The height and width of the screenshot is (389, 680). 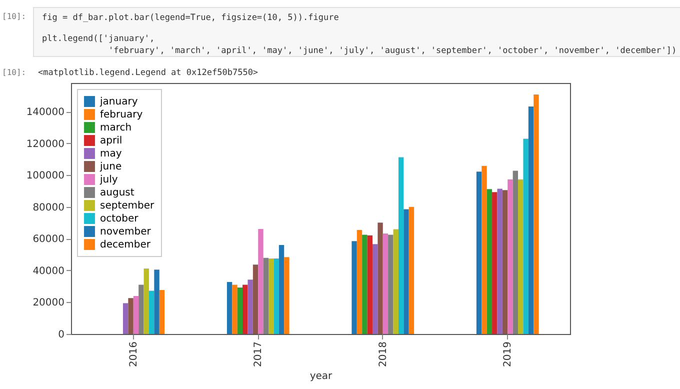 What do you see at coordinates (117, 193) in the screenshot?
I see `legend-label: august` at bounding box center [117, 193].